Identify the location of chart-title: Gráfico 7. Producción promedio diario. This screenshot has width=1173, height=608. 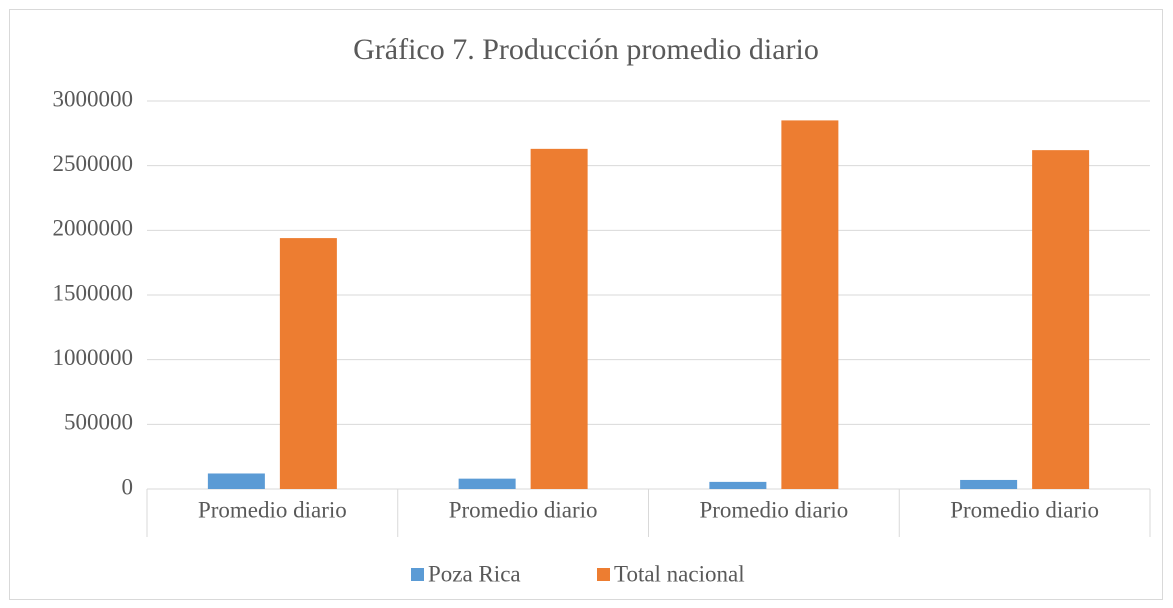
(586, 49).